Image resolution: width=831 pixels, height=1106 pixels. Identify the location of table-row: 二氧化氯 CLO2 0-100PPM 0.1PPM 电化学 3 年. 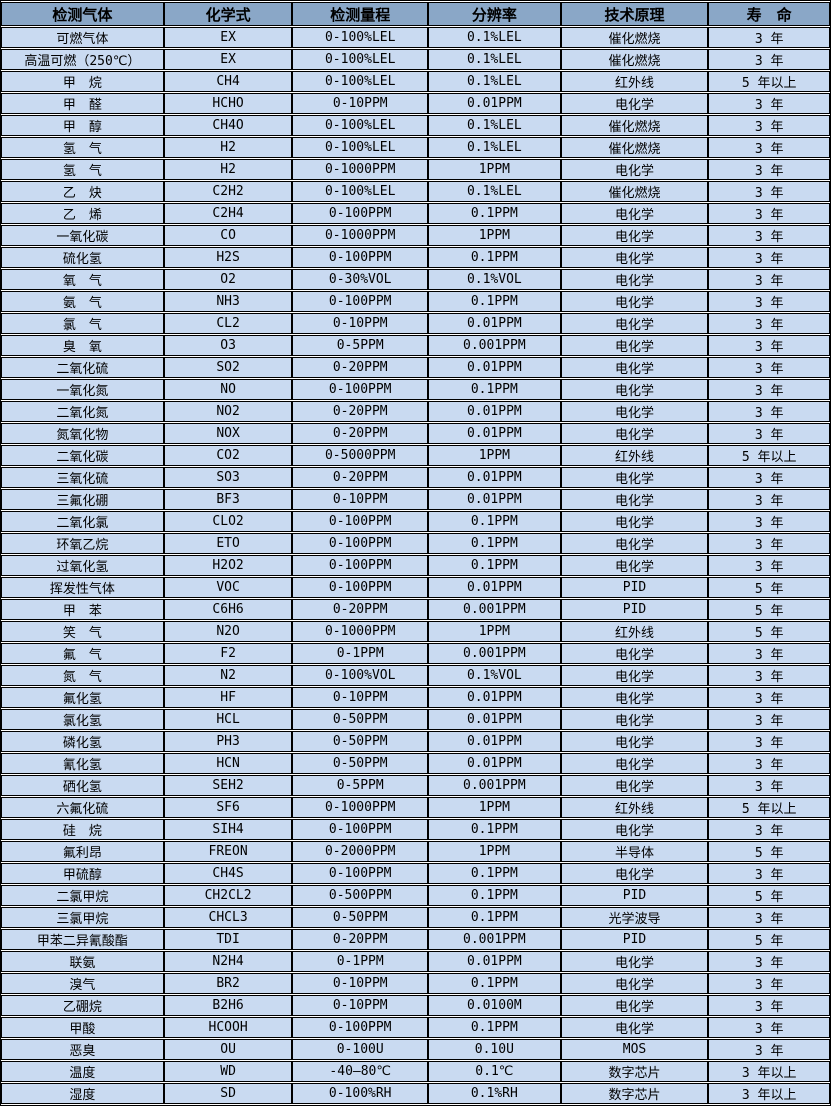
(415, 521).